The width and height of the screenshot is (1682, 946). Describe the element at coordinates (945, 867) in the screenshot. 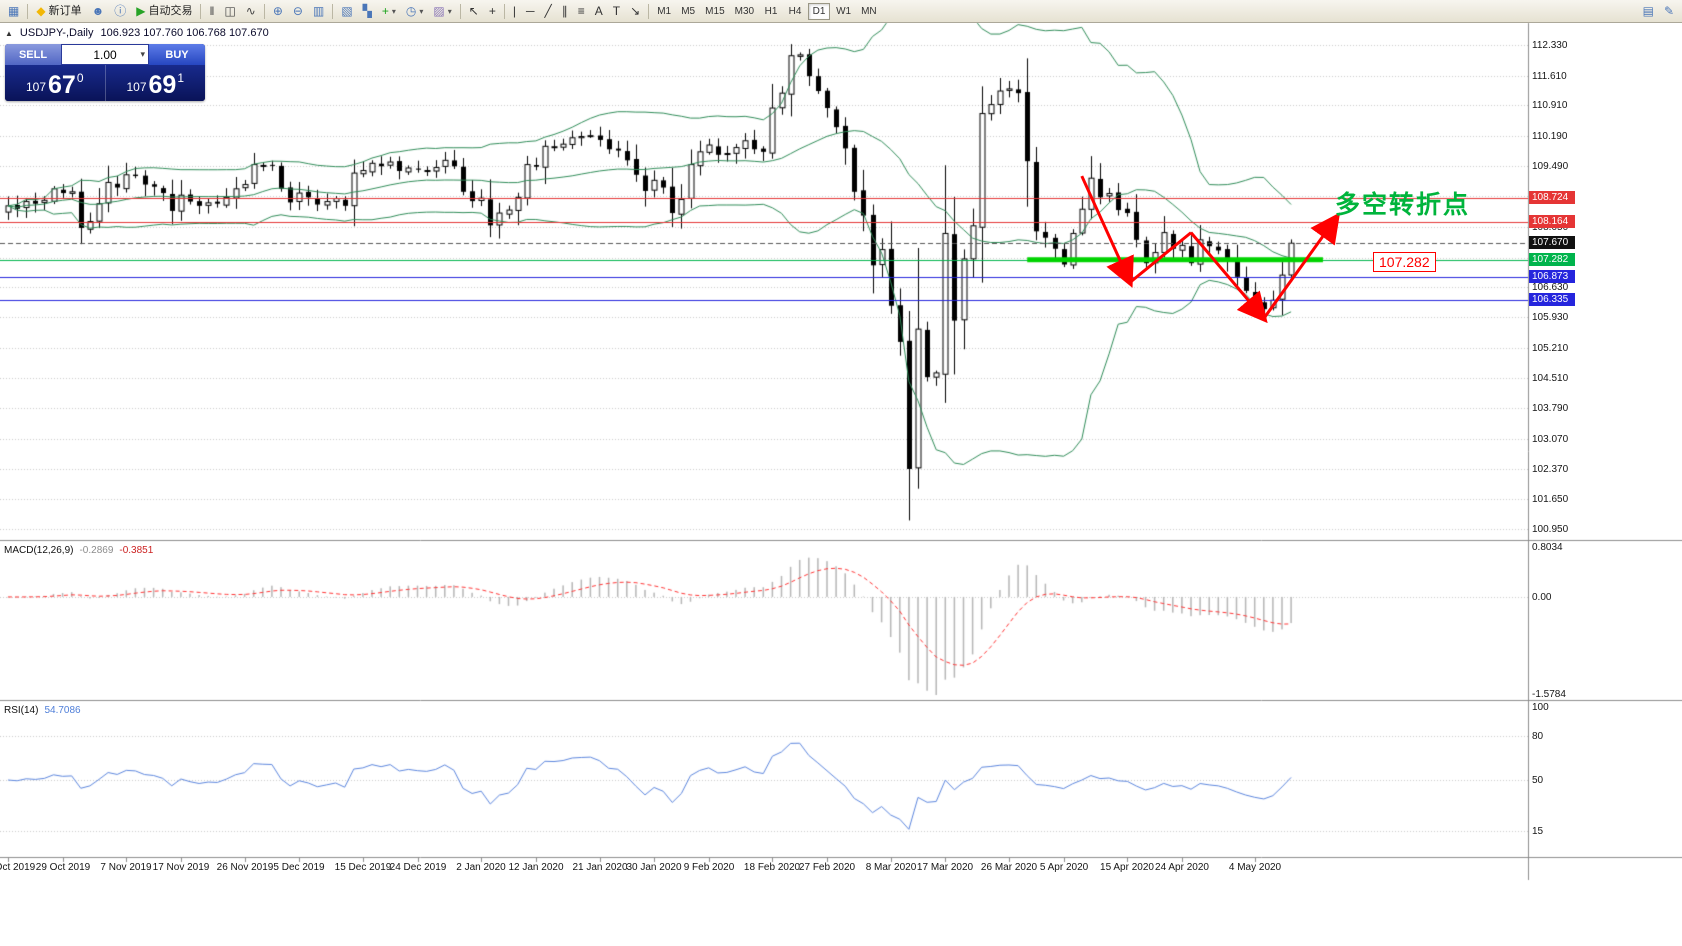

I see `date-axis-label: 17 Mar 2020` at that location.